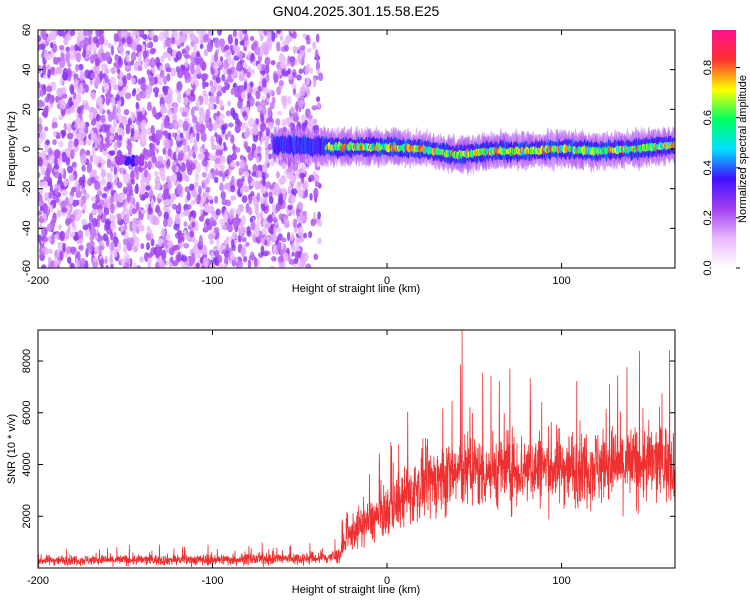 The image size is (750, 600). Describe the element at coordinates (356, 289) in the screenshot. I see `spectrogram-x-axis-label: Height of straight line (km)` at that location.